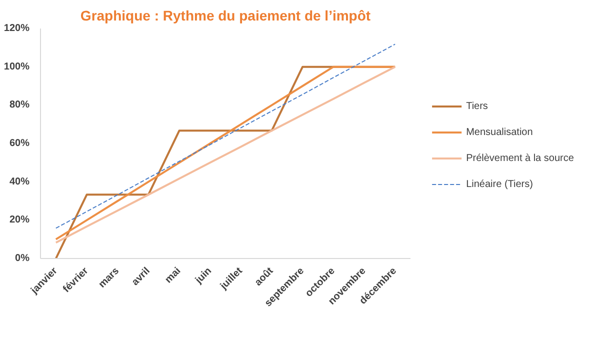 Image resolution: width=614 pixels, height=348 pixels. What do you see at coordinates (19, 220) in the screenshot?
I see `y-tick-label: 20%` at bounding box center [19, 220].